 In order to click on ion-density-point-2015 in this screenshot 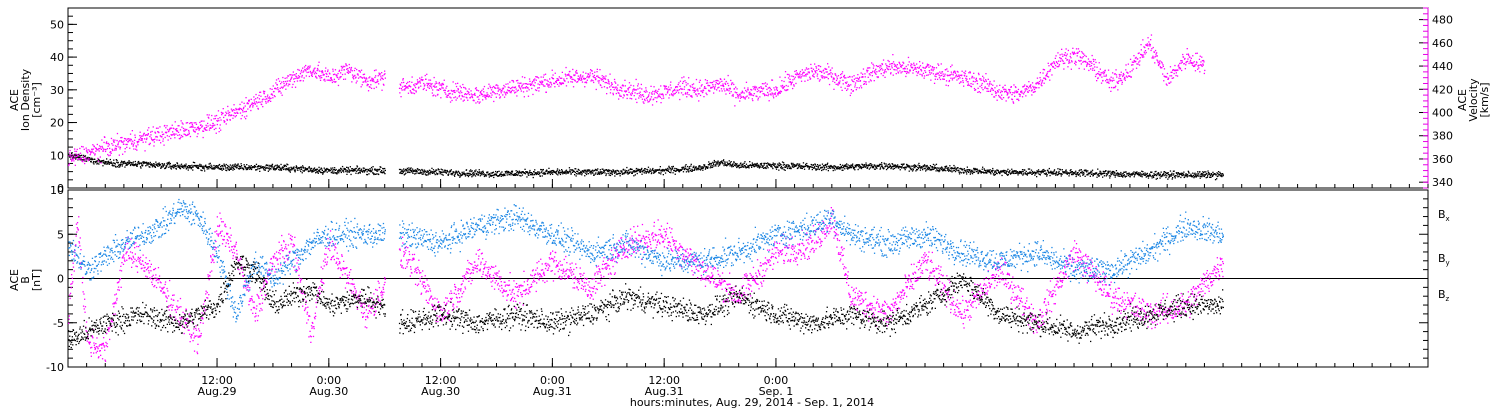, I will do `click(833, 170)`.